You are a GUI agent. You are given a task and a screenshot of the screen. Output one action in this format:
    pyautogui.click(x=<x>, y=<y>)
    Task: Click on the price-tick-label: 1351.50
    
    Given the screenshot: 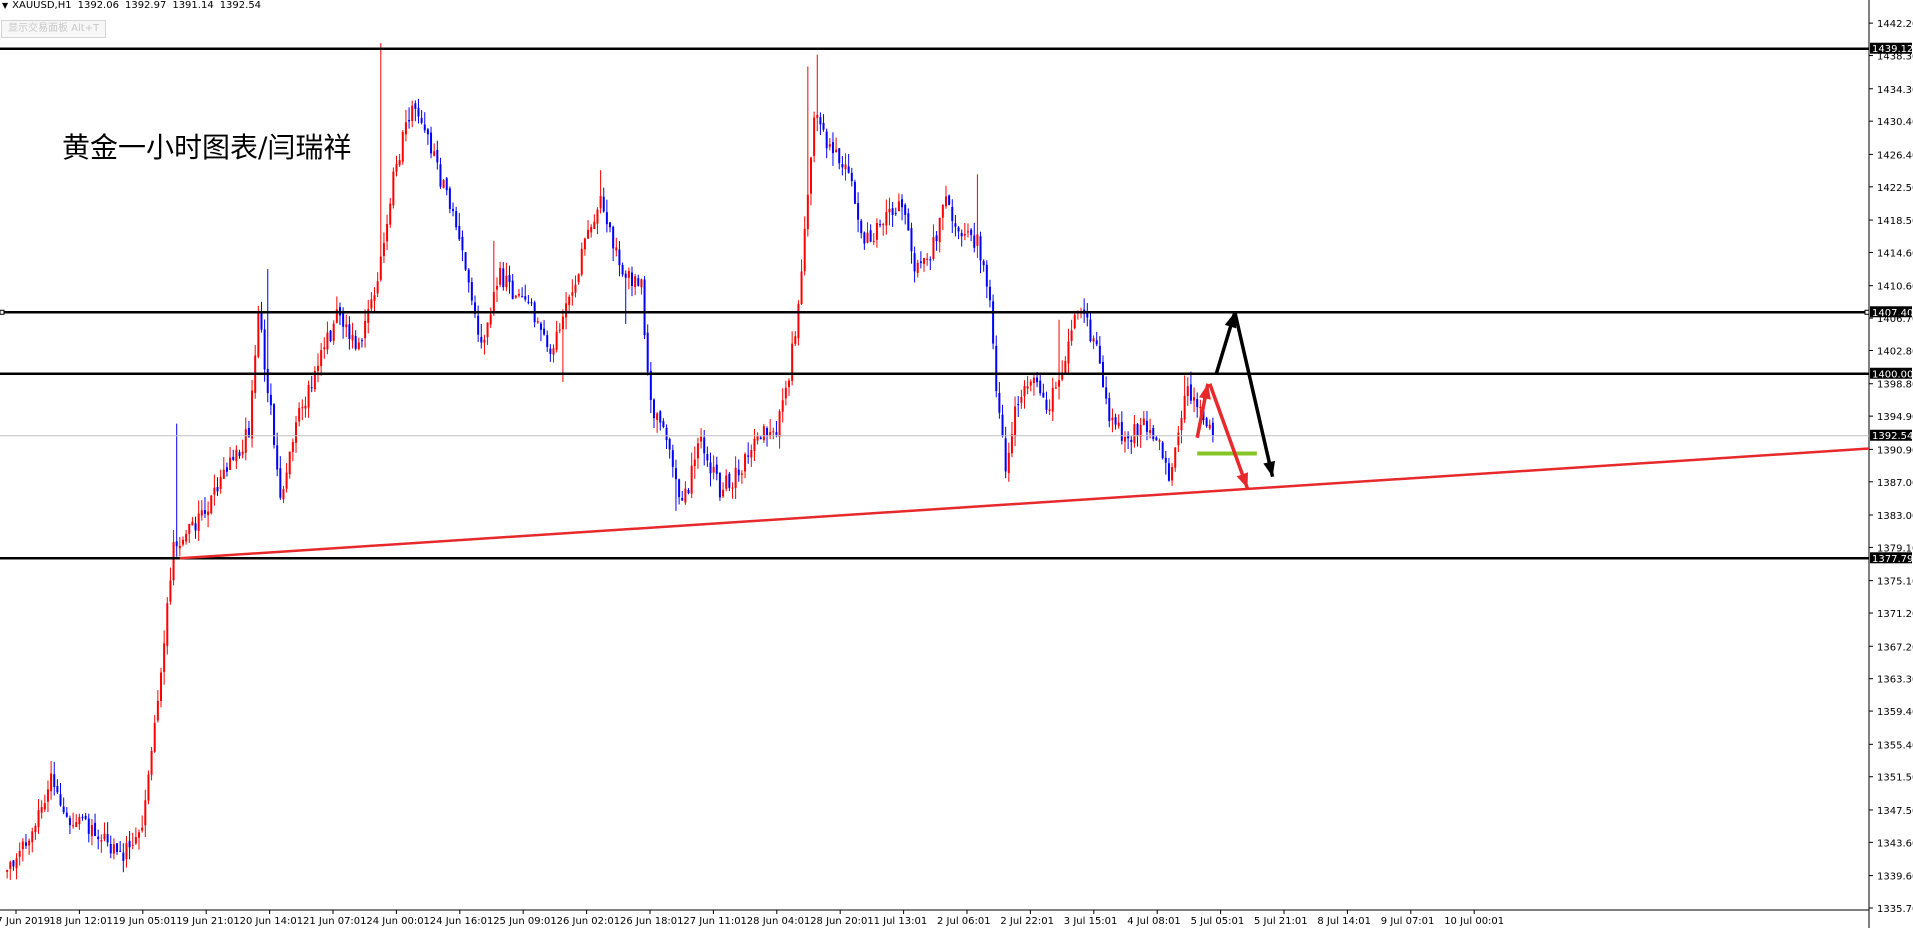 What is the action you would take?
    pyautogui.click(x=1895, y=778)
    